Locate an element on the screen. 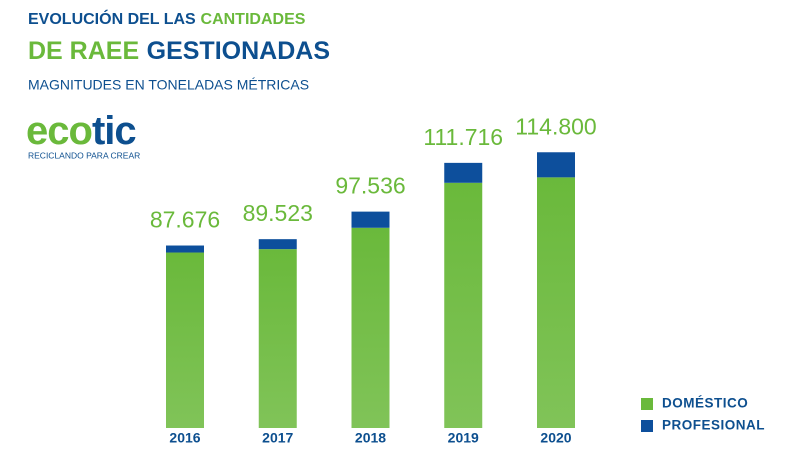 The width and height of the screenshot is (800, 475). logo-part: tic is located at coordinates (114, 131).